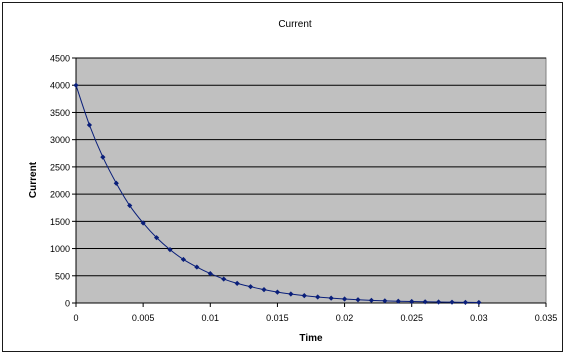 This screenshot has width=567, height=356. What do you see at coordinates (295, 24) in the screenshot?
I see `chart-title: Current` at bounding box center [295, 24].